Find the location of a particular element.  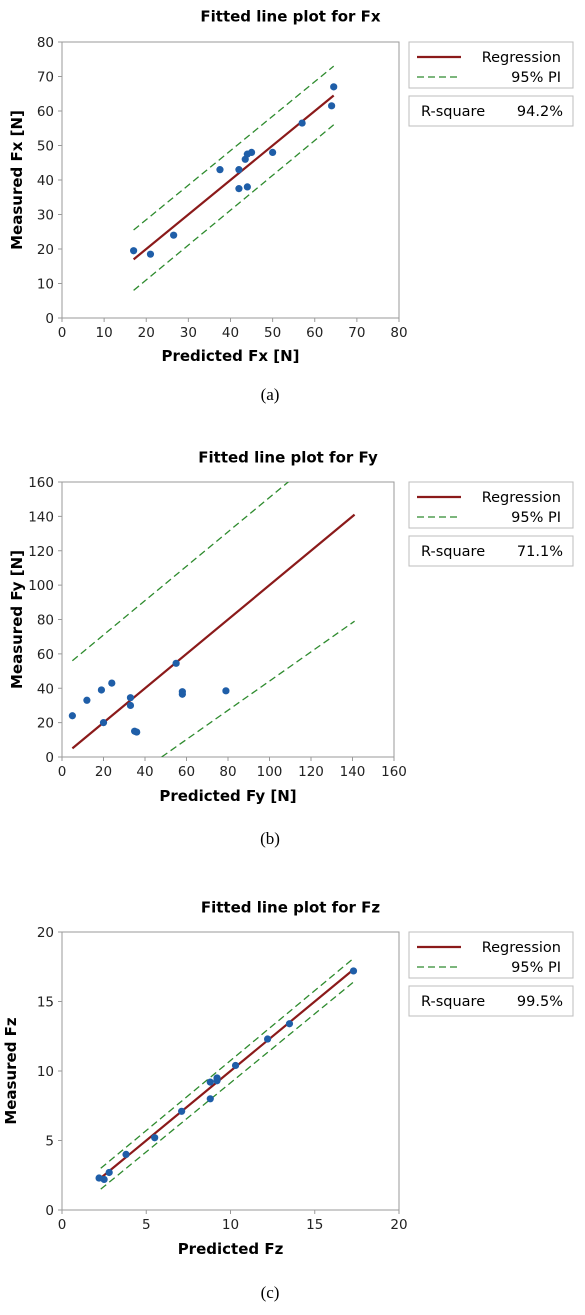

y-tick-label: 20 is located at coordinates (45, 724).